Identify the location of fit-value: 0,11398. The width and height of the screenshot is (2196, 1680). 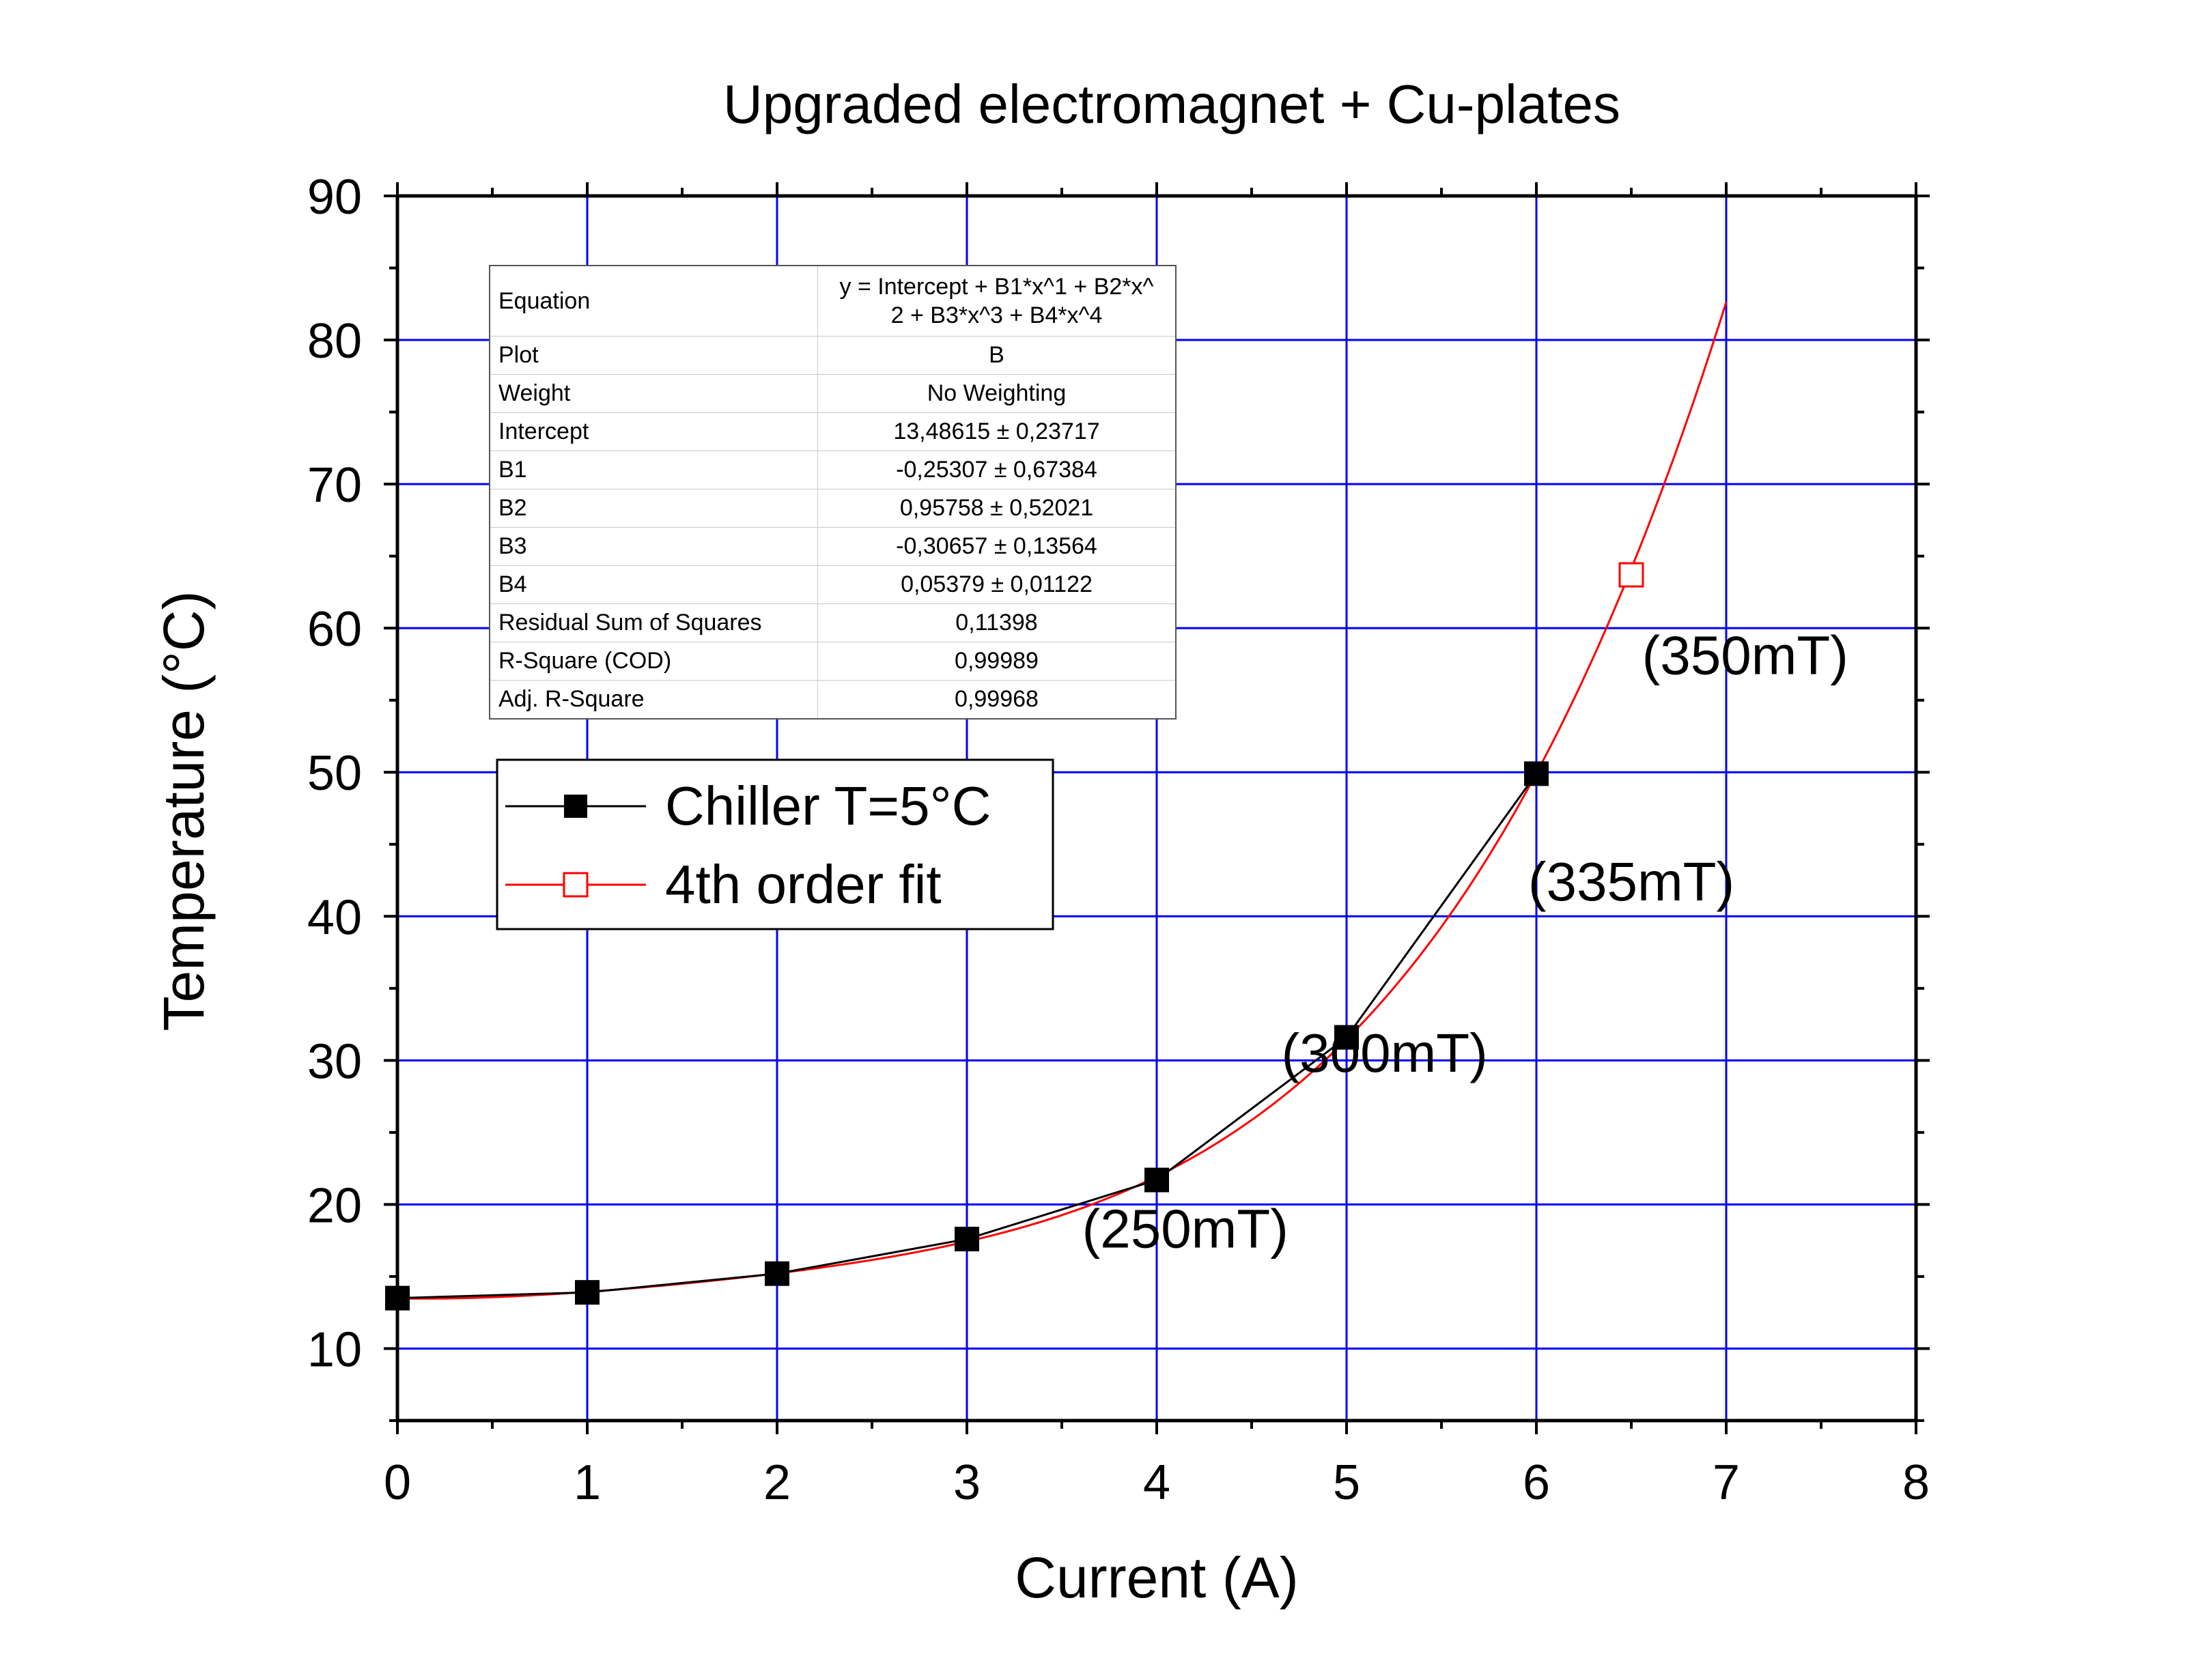
(997, 622).